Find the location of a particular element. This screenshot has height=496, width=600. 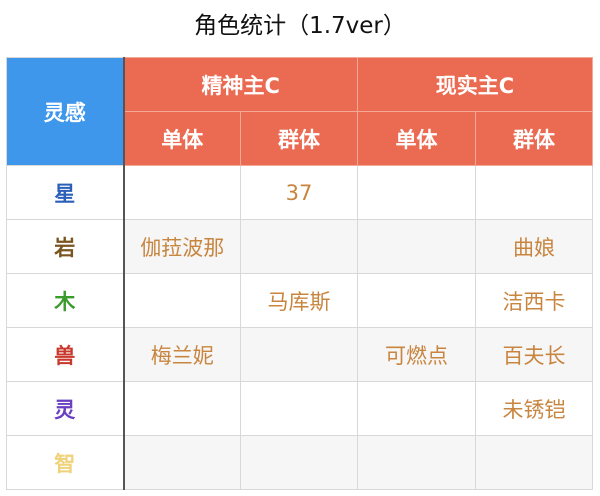

table-row: 星 37 is located at coordinates (299, 192).